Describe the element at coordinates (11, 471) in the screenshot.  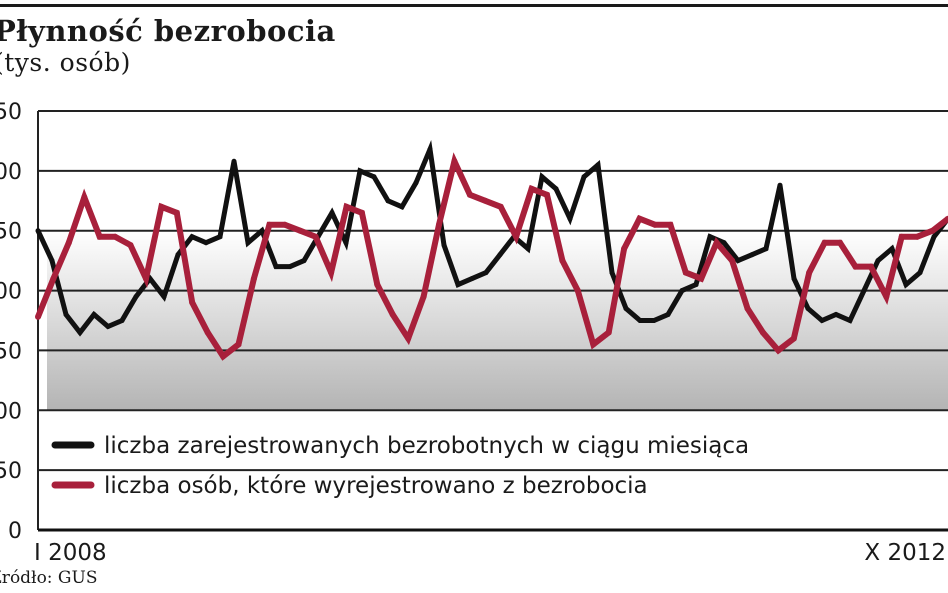
I see `y-tick-label: 50` at that location.